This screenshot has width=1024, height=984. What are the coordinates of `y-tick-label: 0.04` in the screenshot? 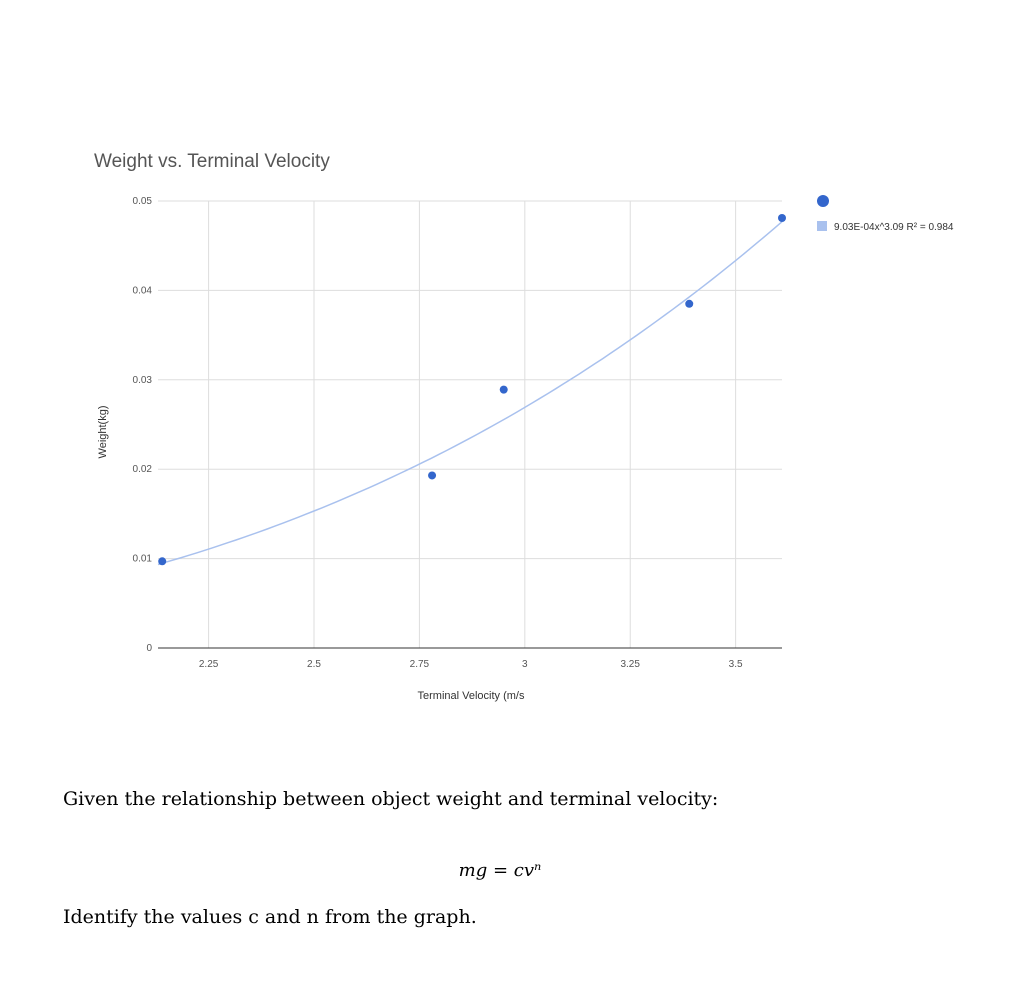 It's located at (143, 290).